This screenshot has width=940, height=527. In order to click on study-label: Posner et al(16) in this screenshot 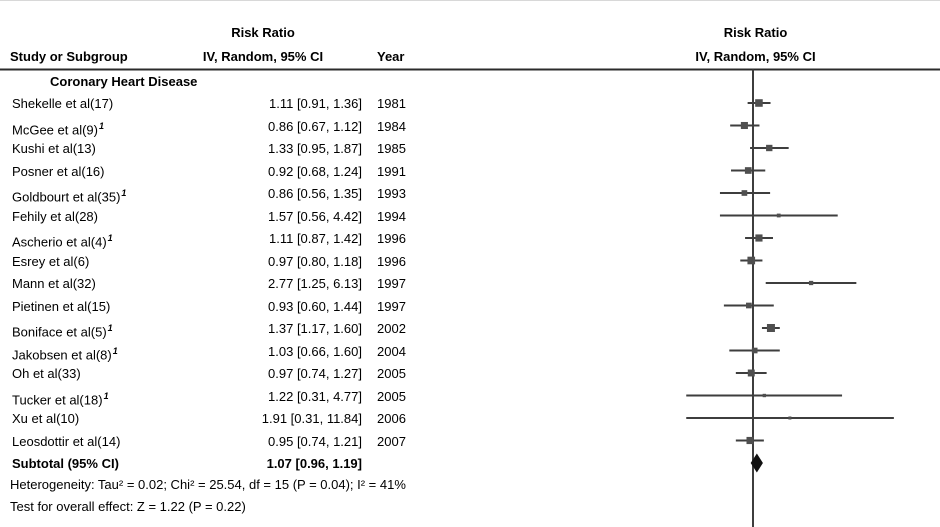, I will do `click(58, 171)`.